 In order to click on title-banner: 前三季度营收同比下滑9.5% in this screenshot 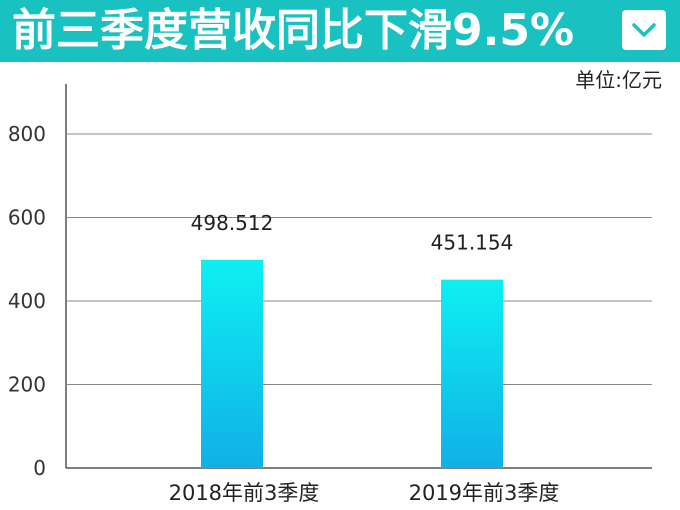, I will do `click(340, 31)`.